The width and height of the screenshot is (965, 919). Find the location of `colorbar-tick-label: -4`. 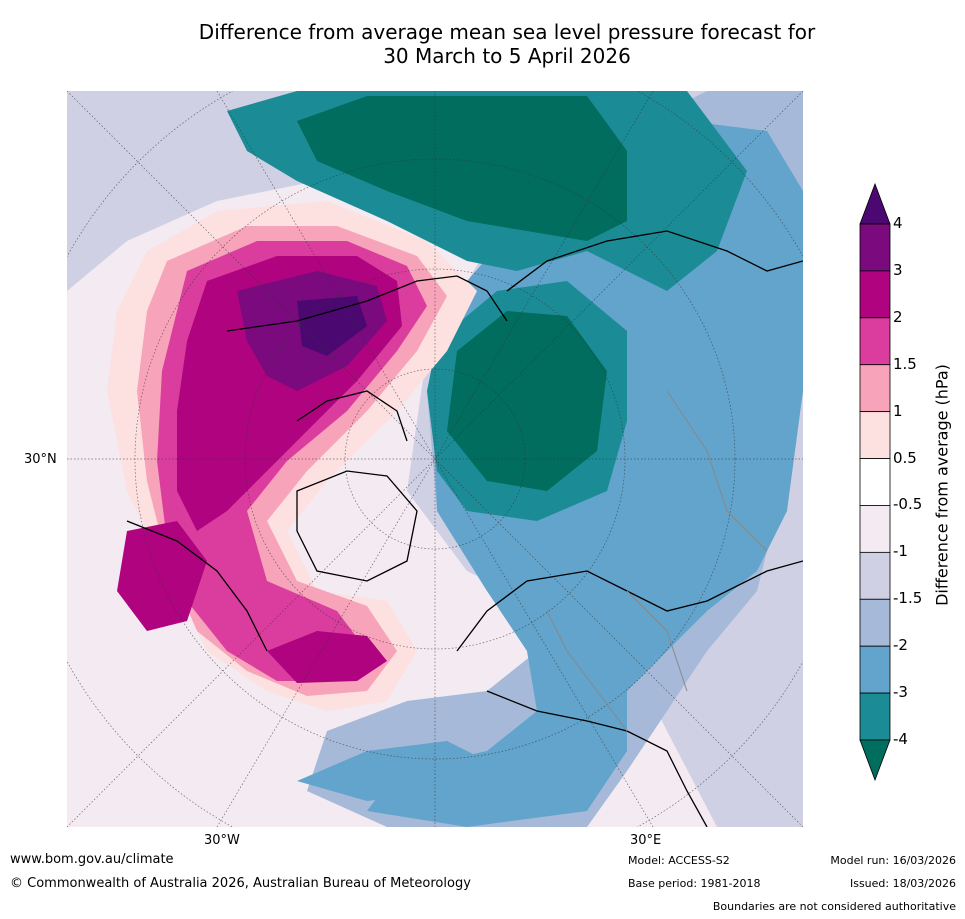

colorbar-tick-label: -4 is located at coordinates (900, 739).